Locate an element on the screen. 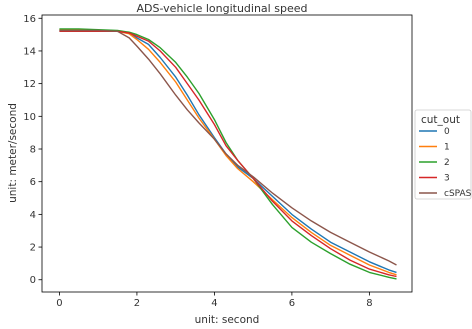 Image resolution: width=472 pixels, height=329 pixels. x-axis: 0 2 4 6 8 is located at coordinates (214, 300).